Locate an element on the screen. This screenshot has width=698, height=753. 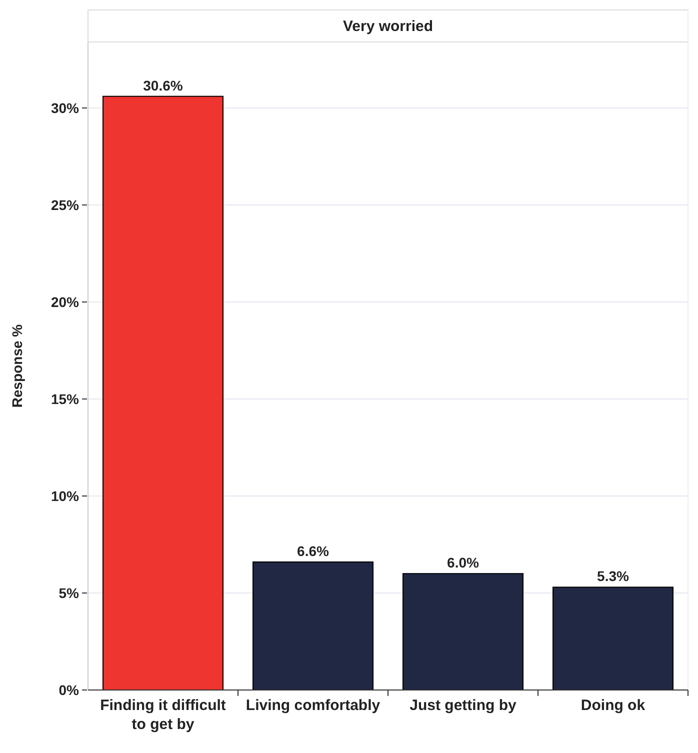
x-tick-label: Finding it difficult to get by is located at coordinates (163, 715).